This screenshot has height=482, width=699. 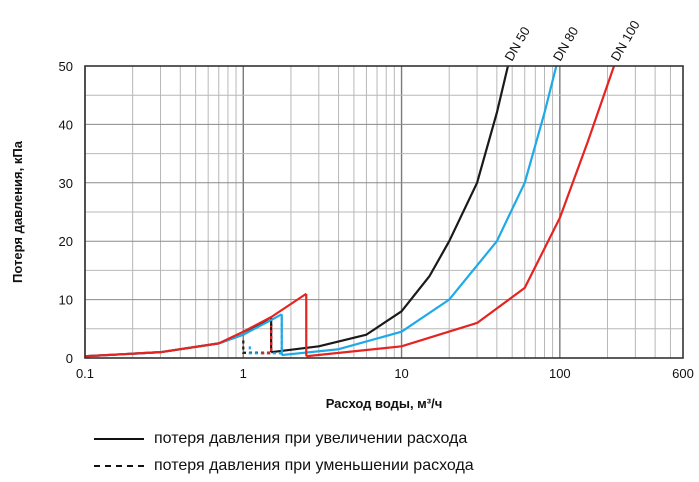 What do you see at coordinates (267, 340) in the screenshot?
I see `series-dn100-decreasing` at bounding box center [267, 340].